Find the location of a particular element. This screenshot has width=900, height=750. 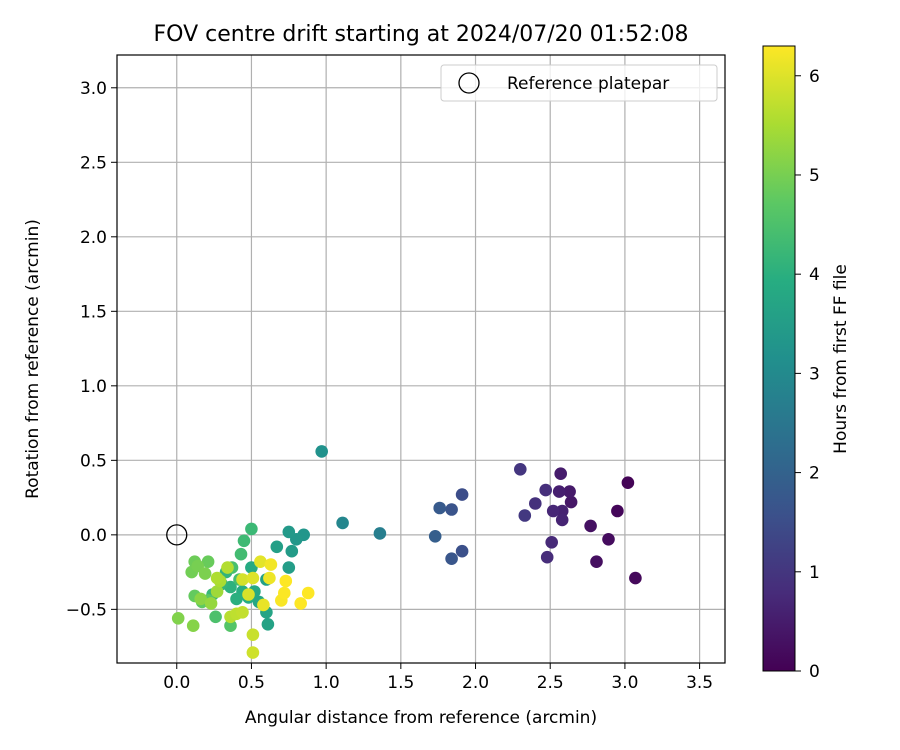

legend-marker-reference-icon is located at coordinates (469, 83).